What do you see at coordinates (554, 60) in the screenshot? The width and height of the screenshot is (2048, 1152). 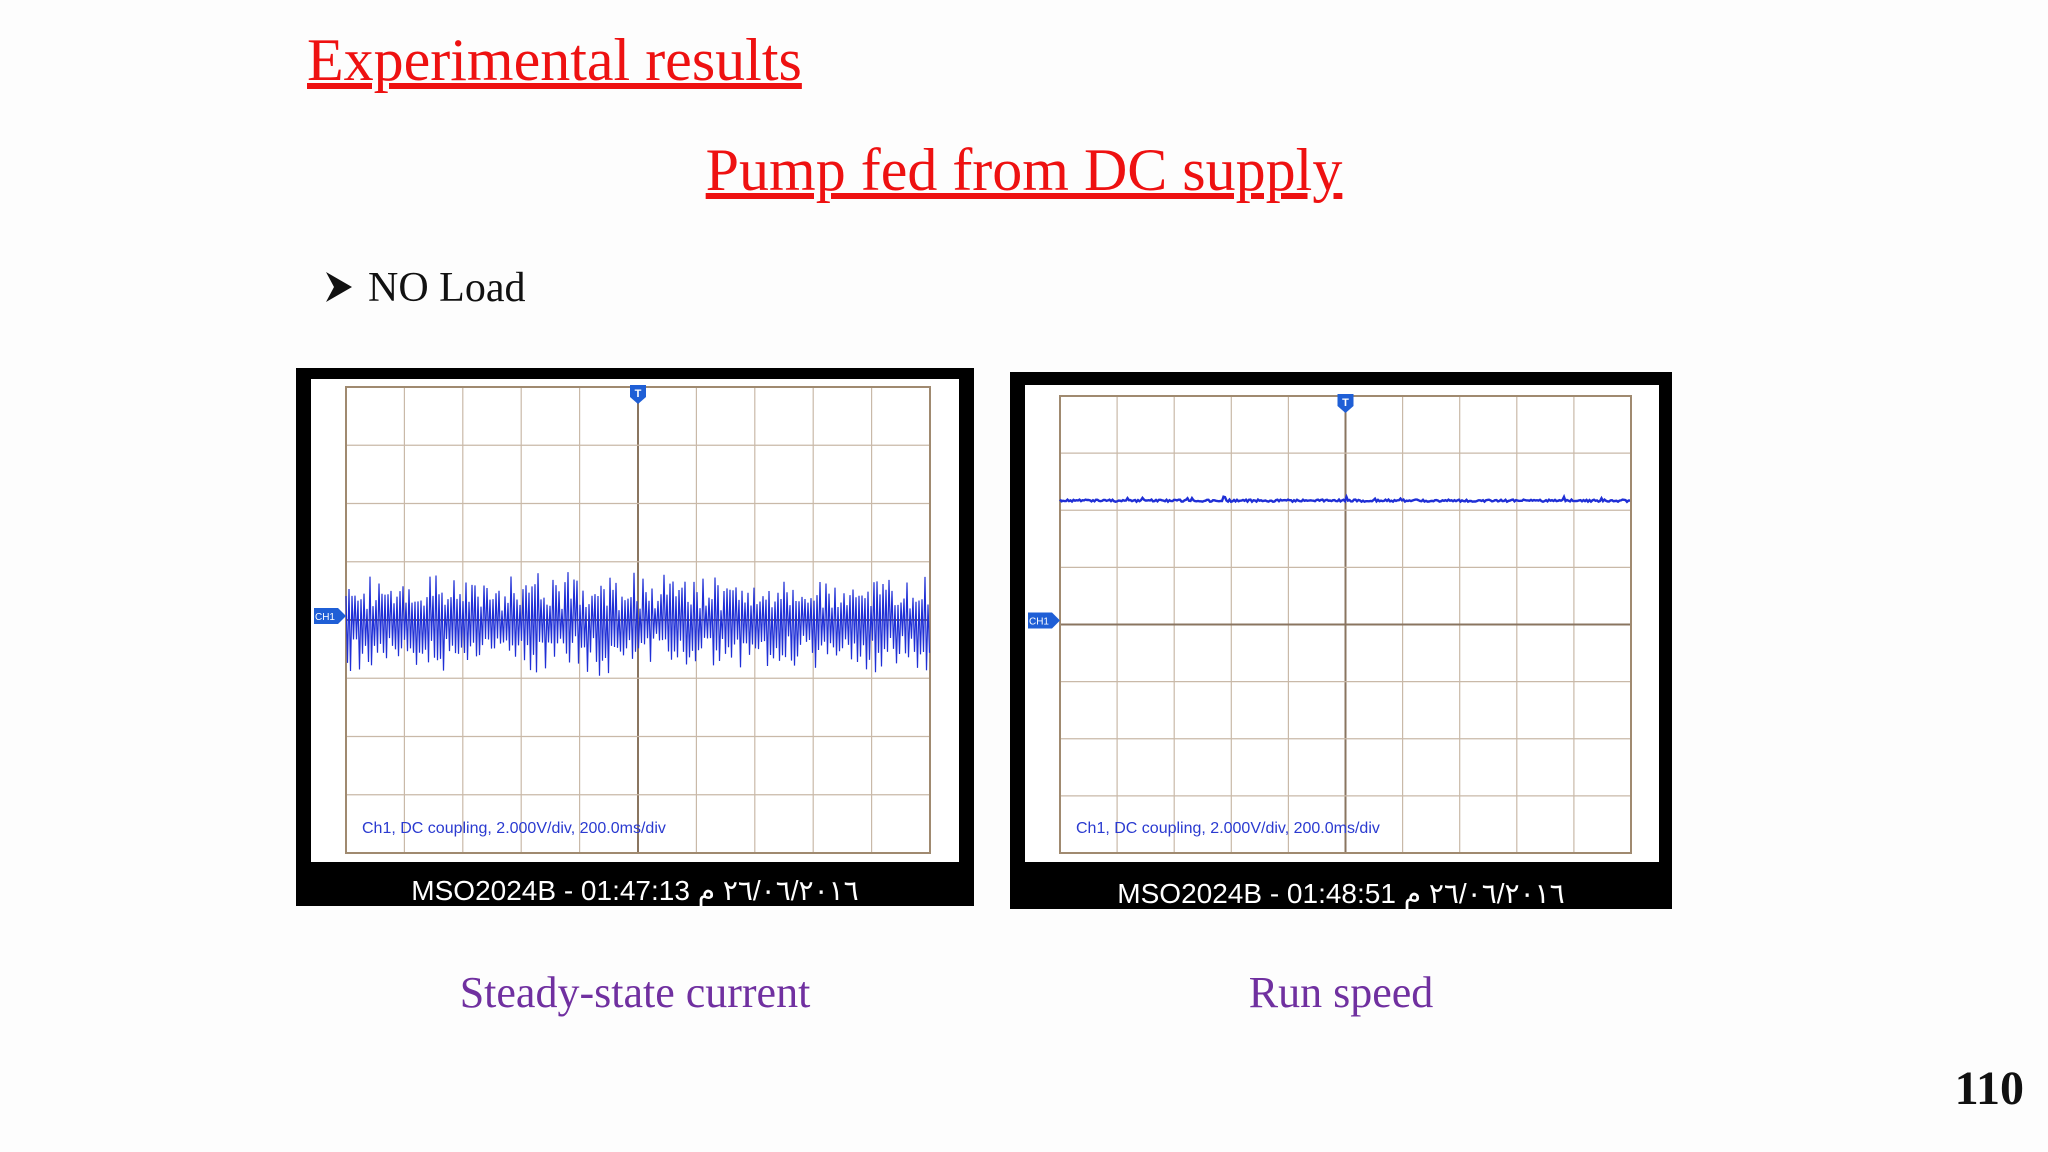 I see `title: Experimental results` at bounding box center [554, 60].